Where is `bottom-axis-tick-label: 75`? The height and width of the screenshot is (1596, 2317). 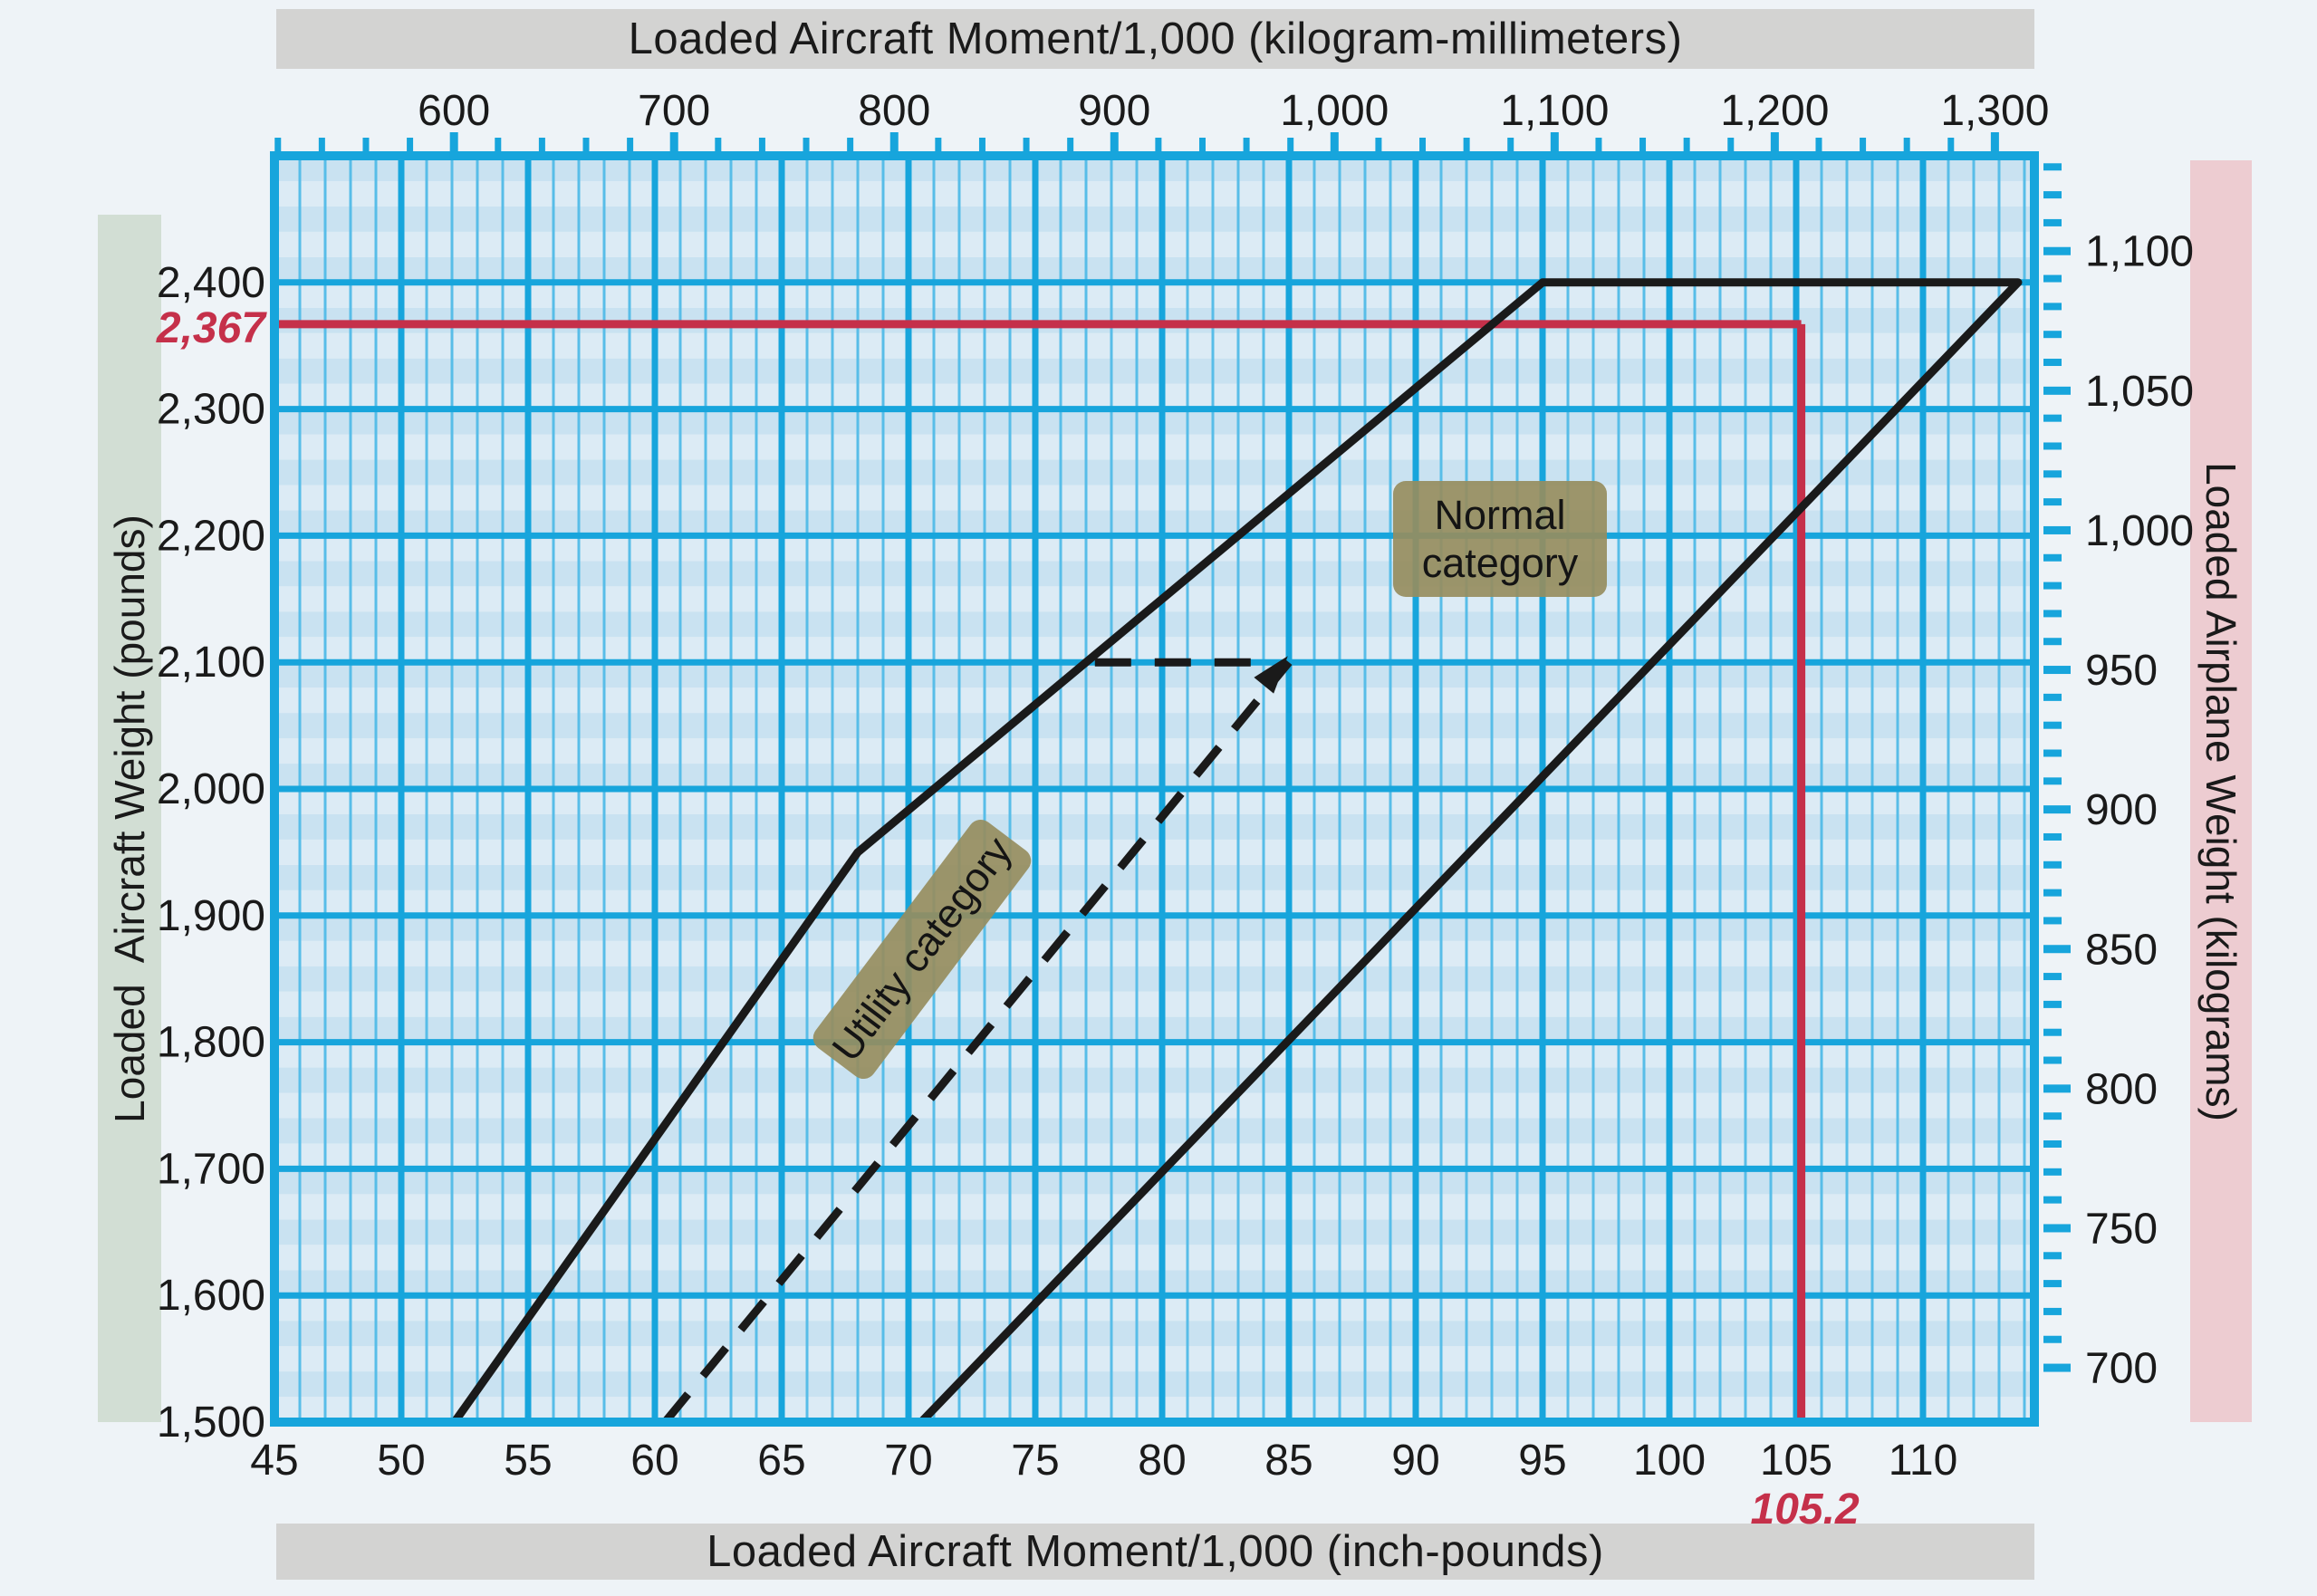
bottom-axis-tick-label: 75 is located at coordinates (1035, 1461).